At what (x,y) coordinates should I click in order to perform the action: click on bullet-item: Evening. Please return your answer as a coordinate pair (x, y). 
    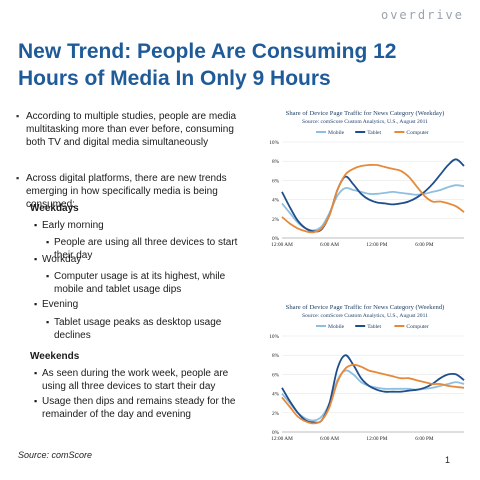
    Looking at the image, I should click on (144, 304).